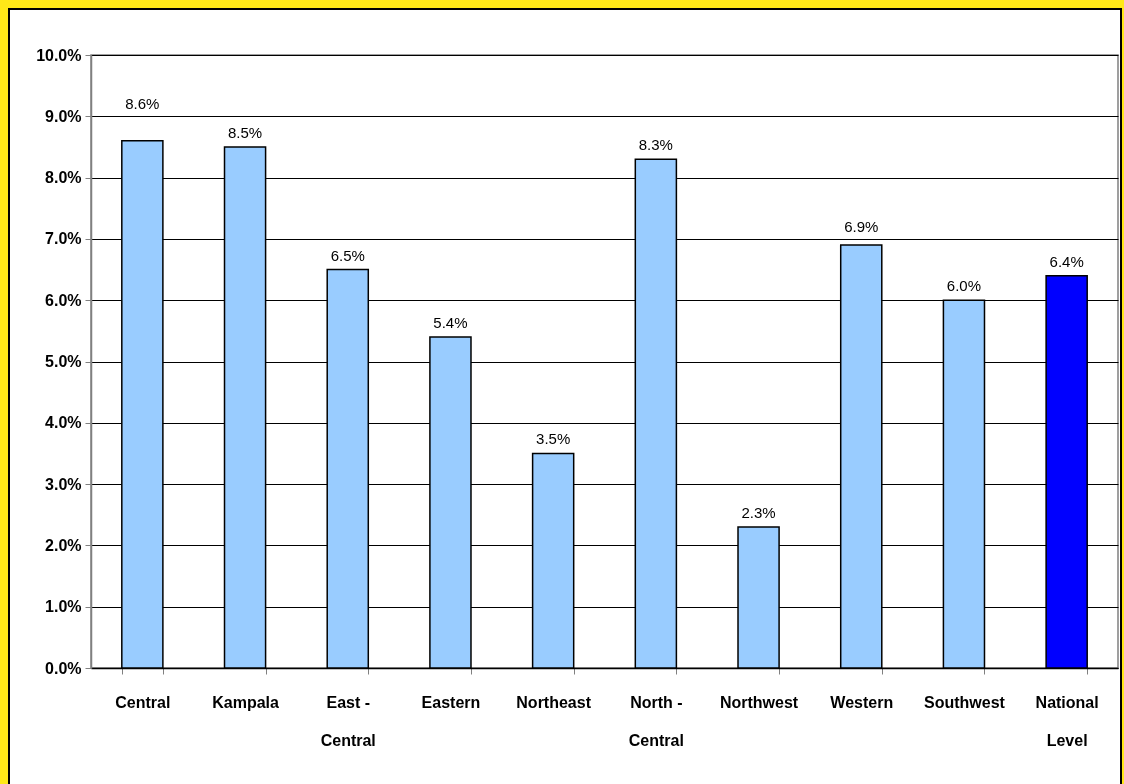 This screenshot has width=1124, height=784. I want to click on category-label: East - Central, so click(348, 721).